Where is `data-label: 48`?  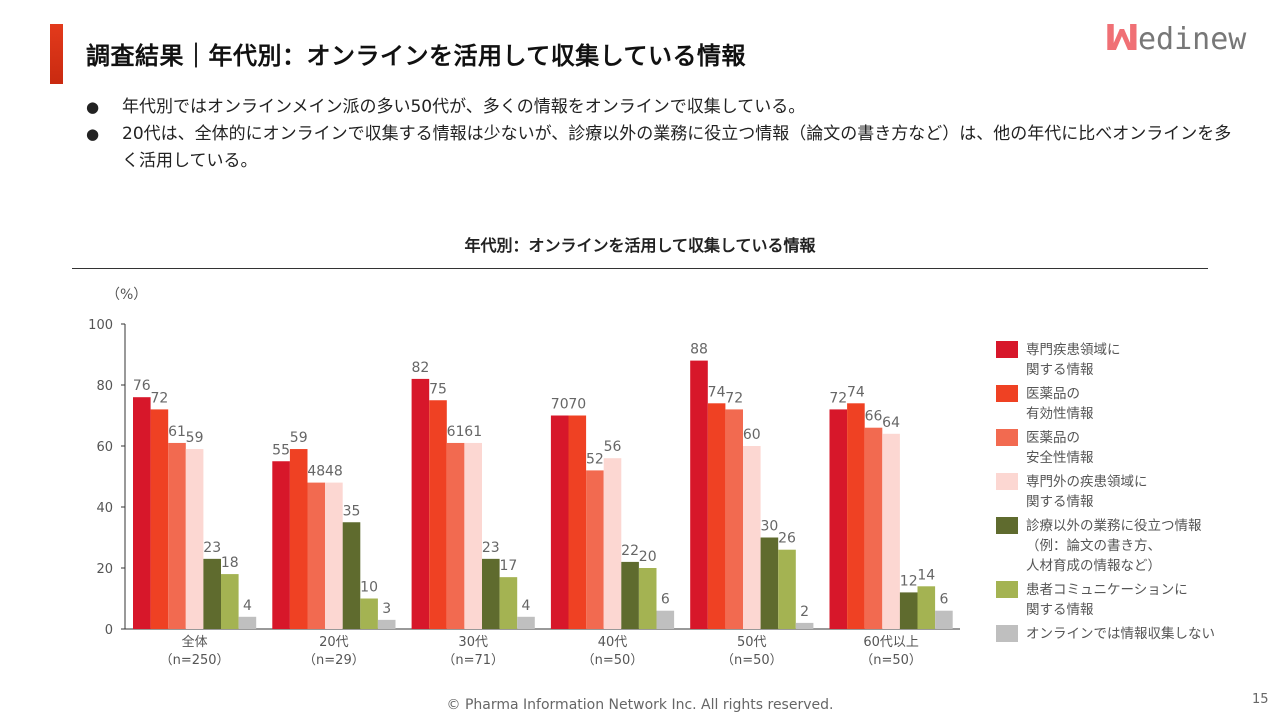
data-label: 48 is located at coordinates (316, 472).